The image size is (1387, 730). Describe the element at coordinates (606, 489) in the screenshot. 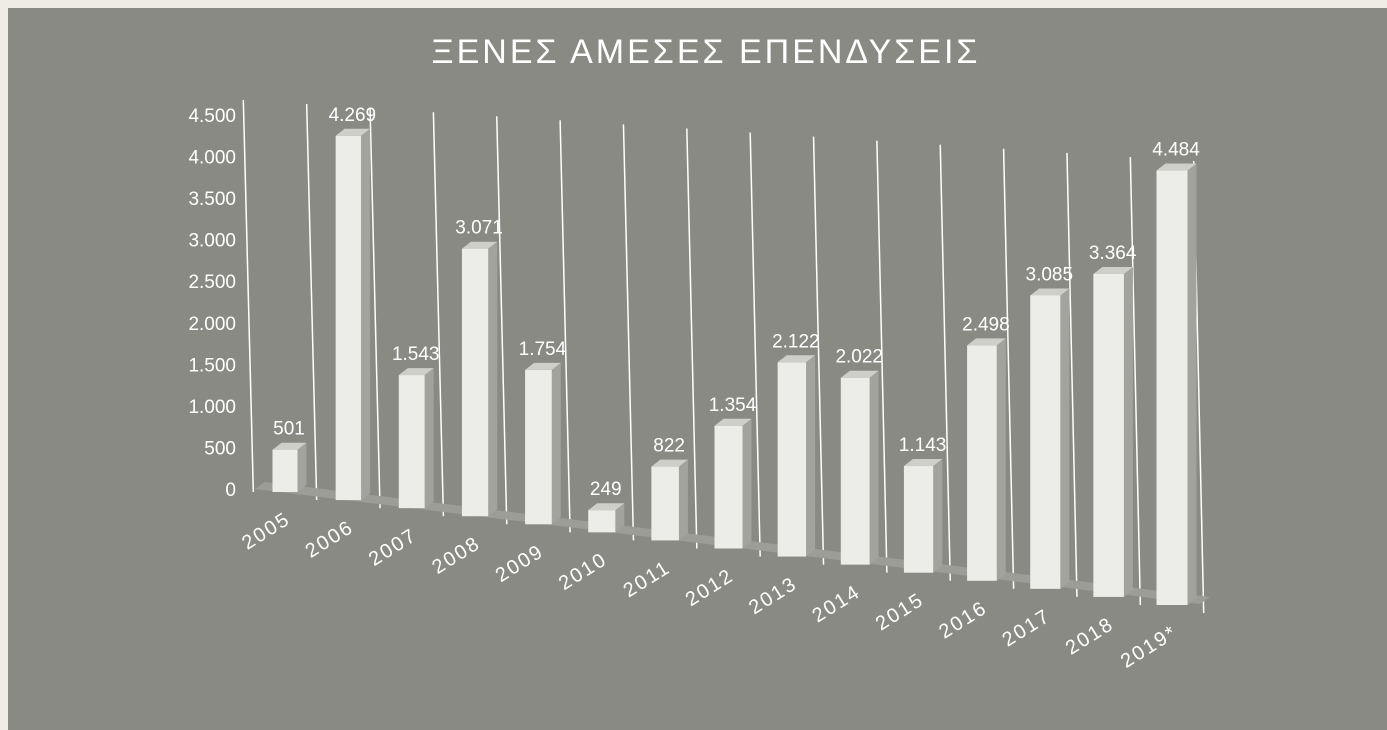

I see `value-label: 249` at that location.